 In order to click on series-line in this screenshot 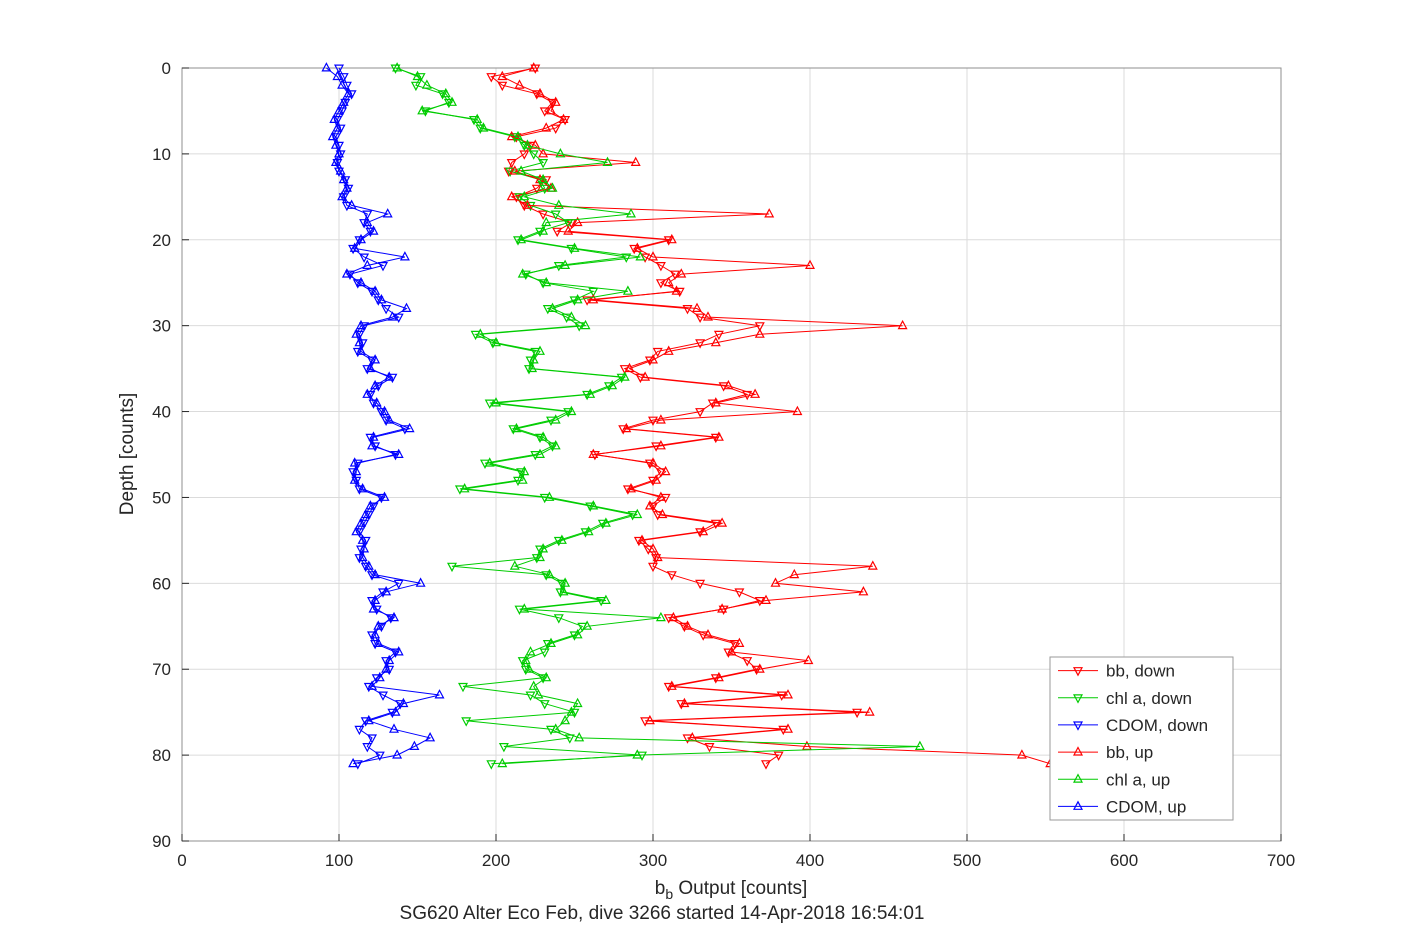, I will do `click(383, 416)`.